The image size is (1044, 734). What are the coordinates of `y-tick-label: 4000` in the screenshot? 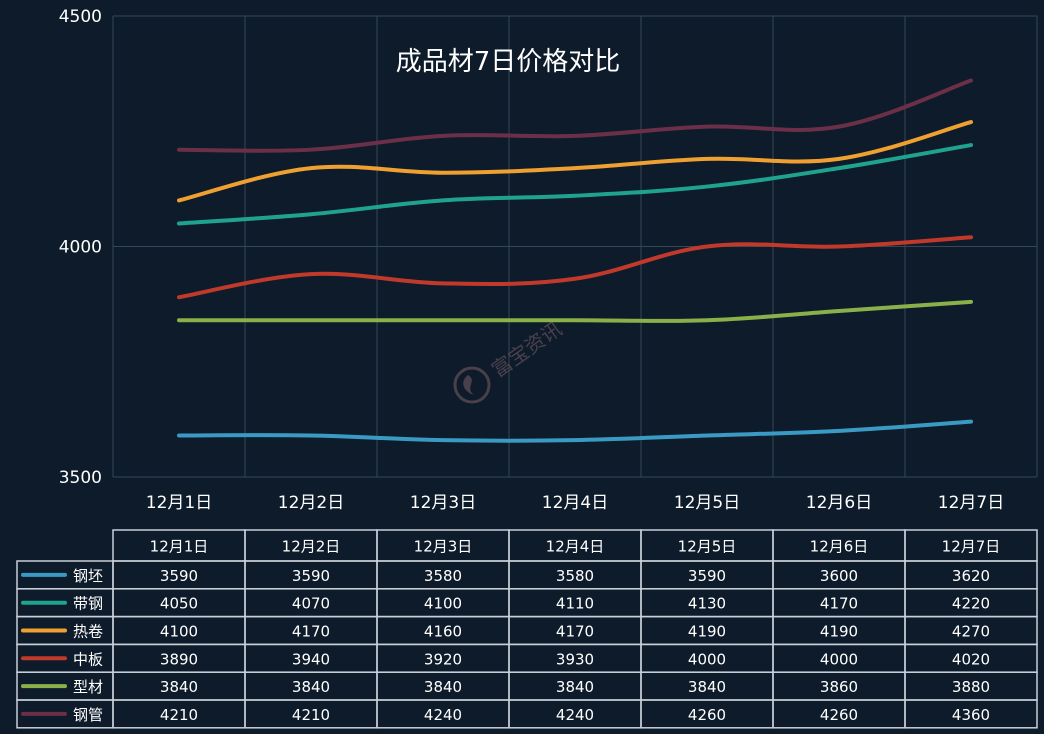 It's located at (80, 248).